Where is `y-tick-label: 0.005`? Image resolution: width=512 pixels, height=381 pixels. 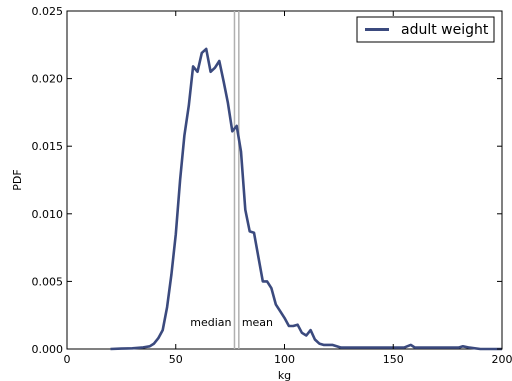 y-tick-label: 0.005 is located at coordinates (48, 281).